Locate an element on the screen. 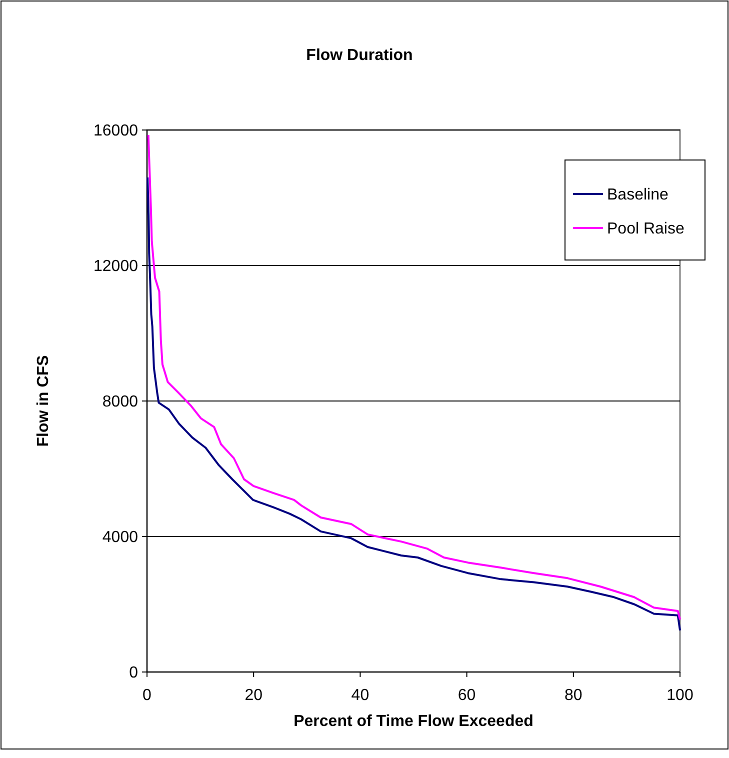  x-tick-label: 60 is located at coordinates (467, 695).